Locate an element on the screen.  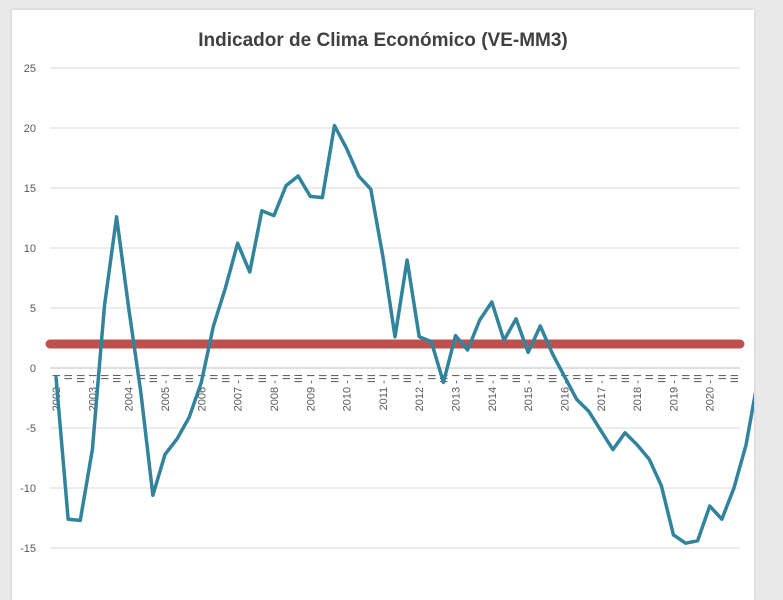
y-tick-label: -5 is located at coordinates (31, 429).